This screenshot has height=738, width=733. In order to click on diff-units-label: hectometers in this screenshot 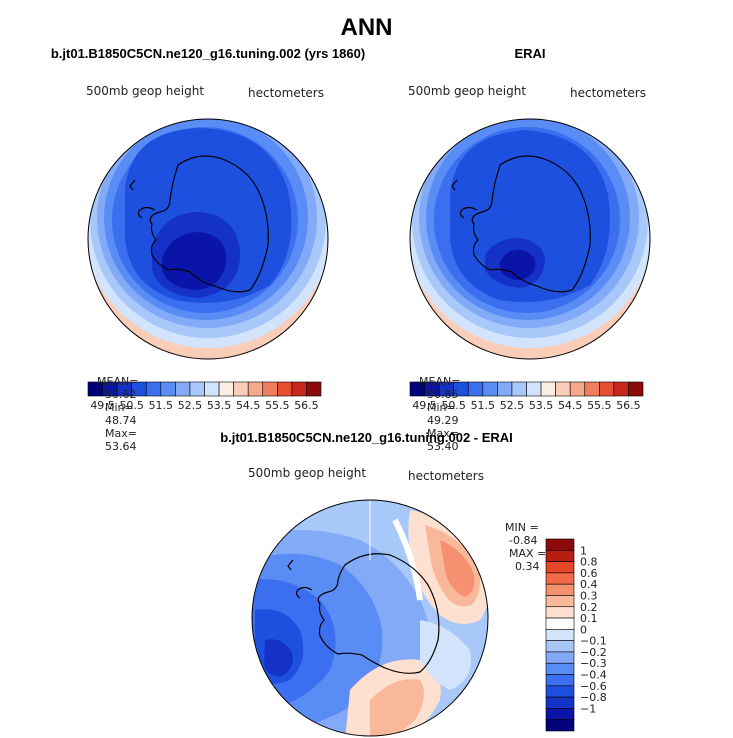, I will do `click(446, 476)`.